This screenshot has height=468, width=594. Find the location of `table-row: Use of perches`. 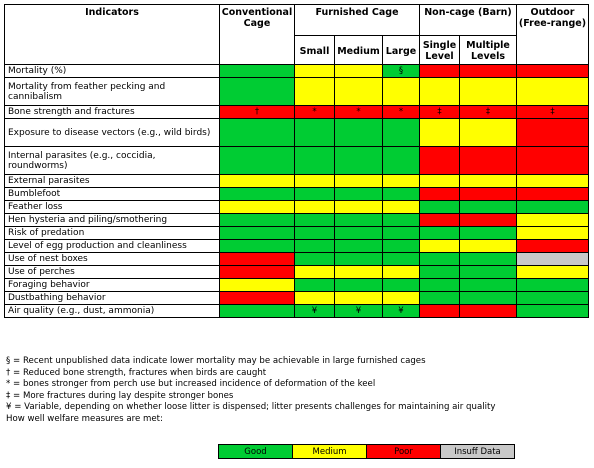

table-row: Use of perches is located at coordinates (296, 272).